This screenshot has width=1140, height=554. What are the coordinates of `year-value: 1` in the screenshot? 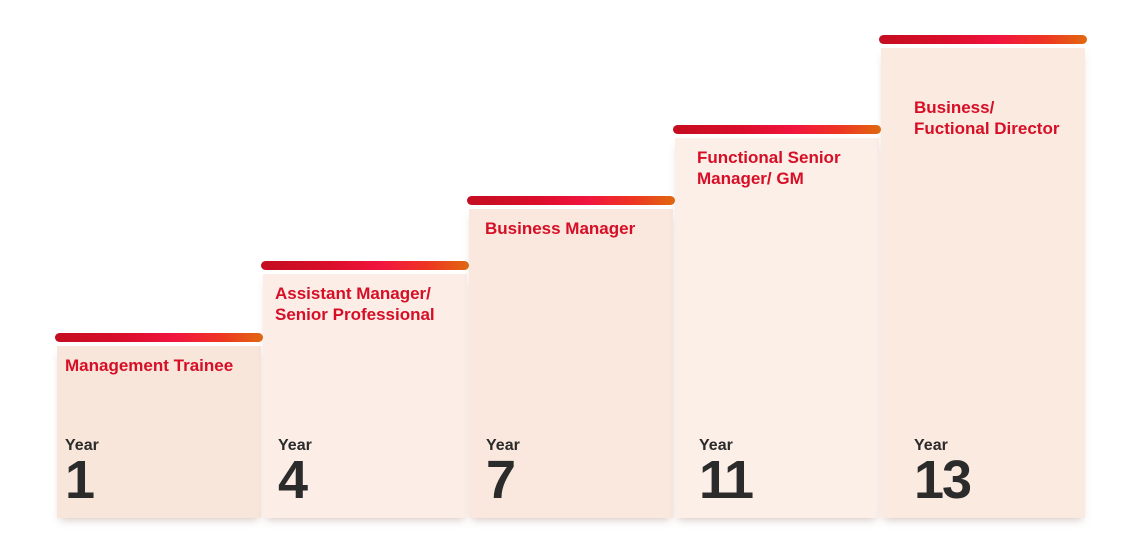 It's located at (80, 479).